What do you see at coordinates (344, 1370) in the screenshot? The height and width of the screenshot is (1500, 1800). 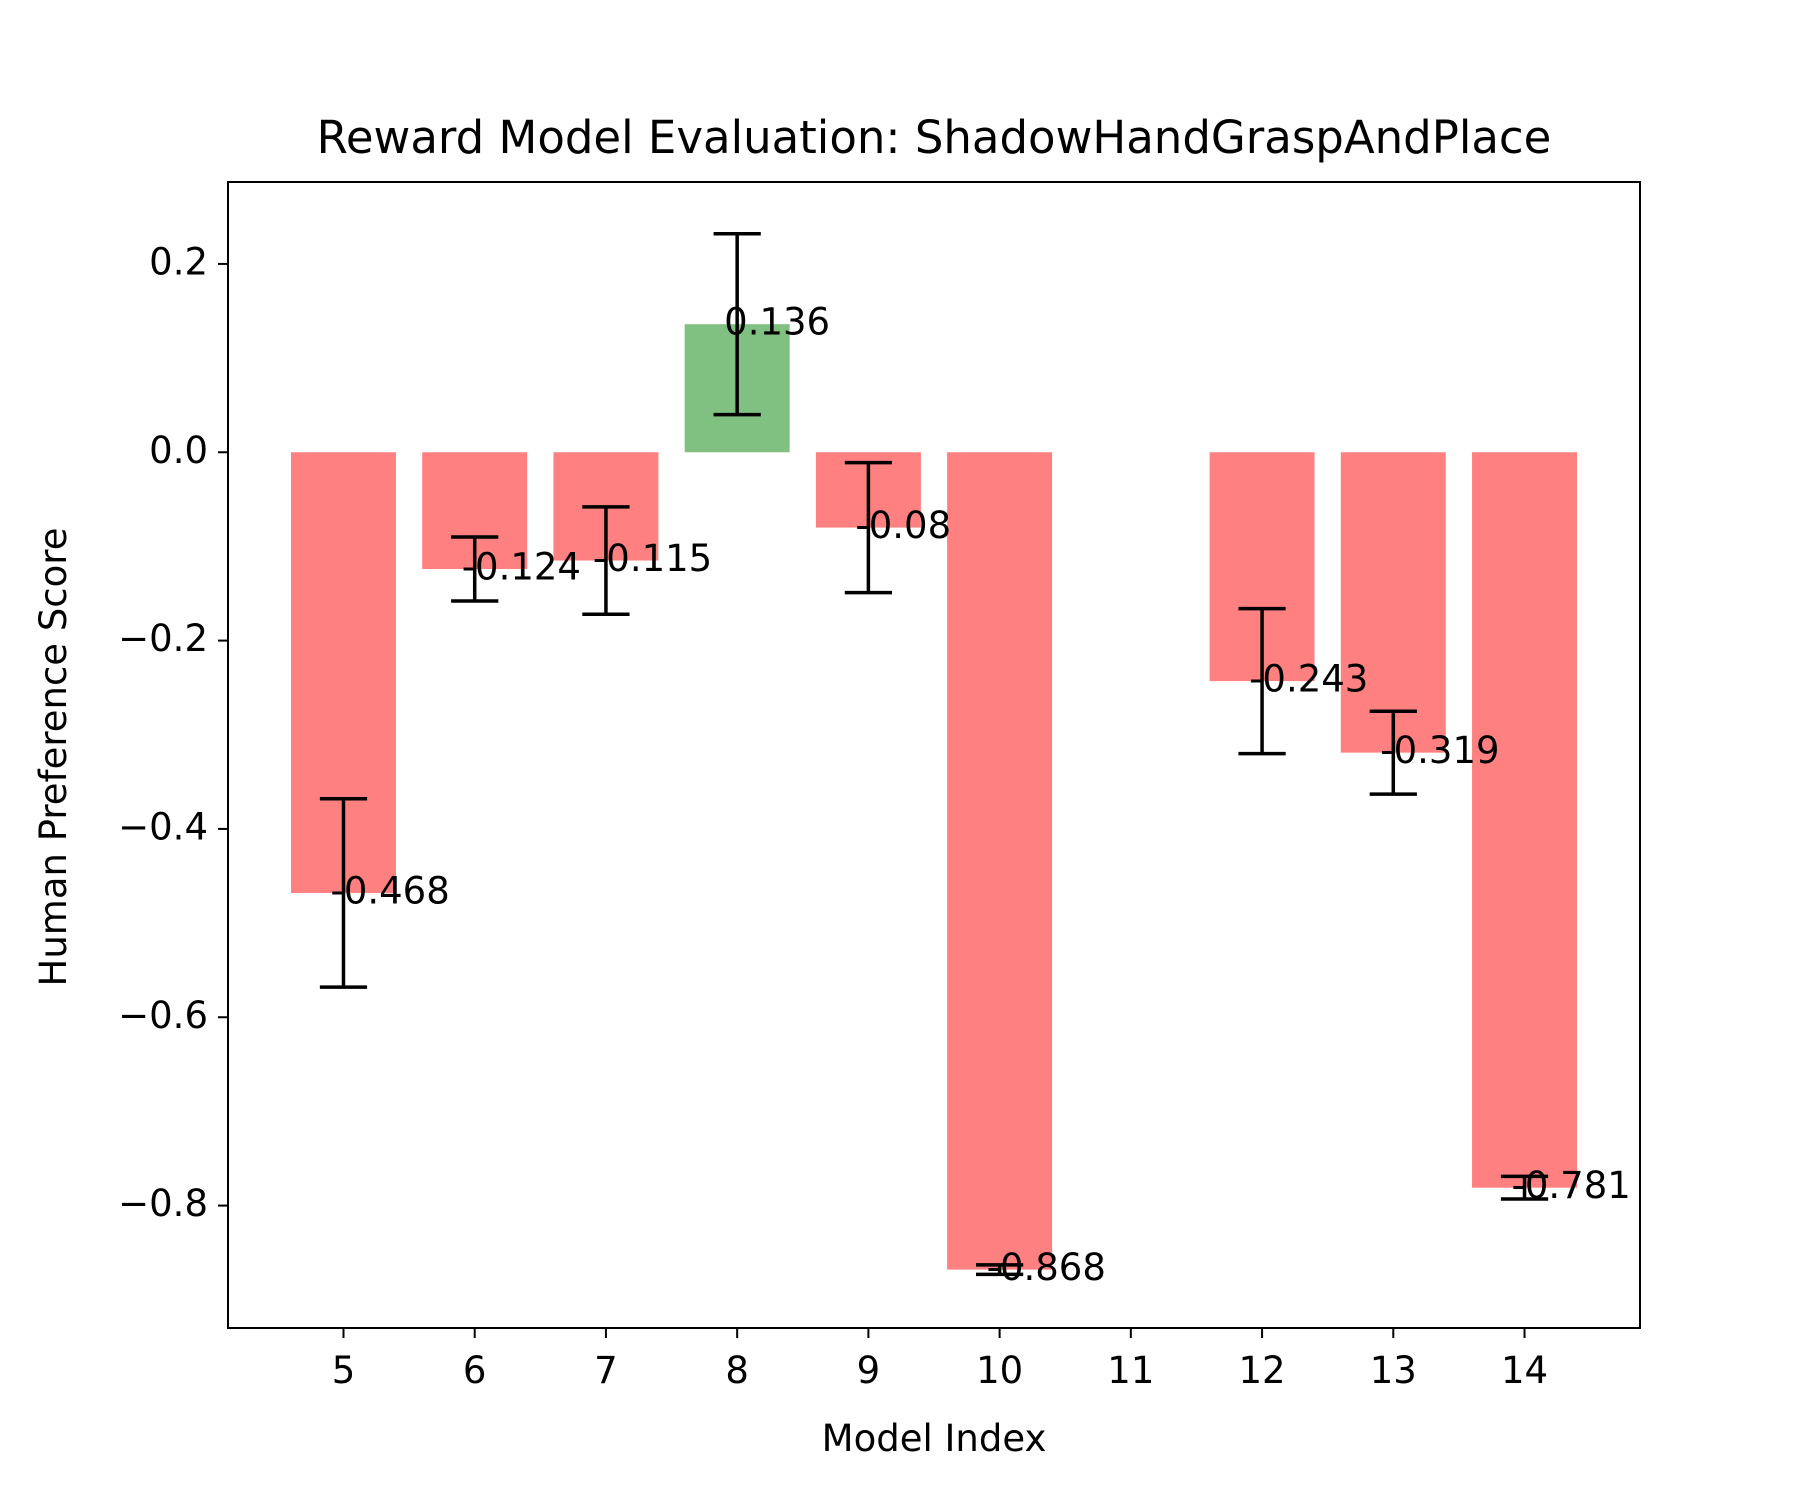 I see `x-tick-label: 5` at bounding box center [344, 1370].